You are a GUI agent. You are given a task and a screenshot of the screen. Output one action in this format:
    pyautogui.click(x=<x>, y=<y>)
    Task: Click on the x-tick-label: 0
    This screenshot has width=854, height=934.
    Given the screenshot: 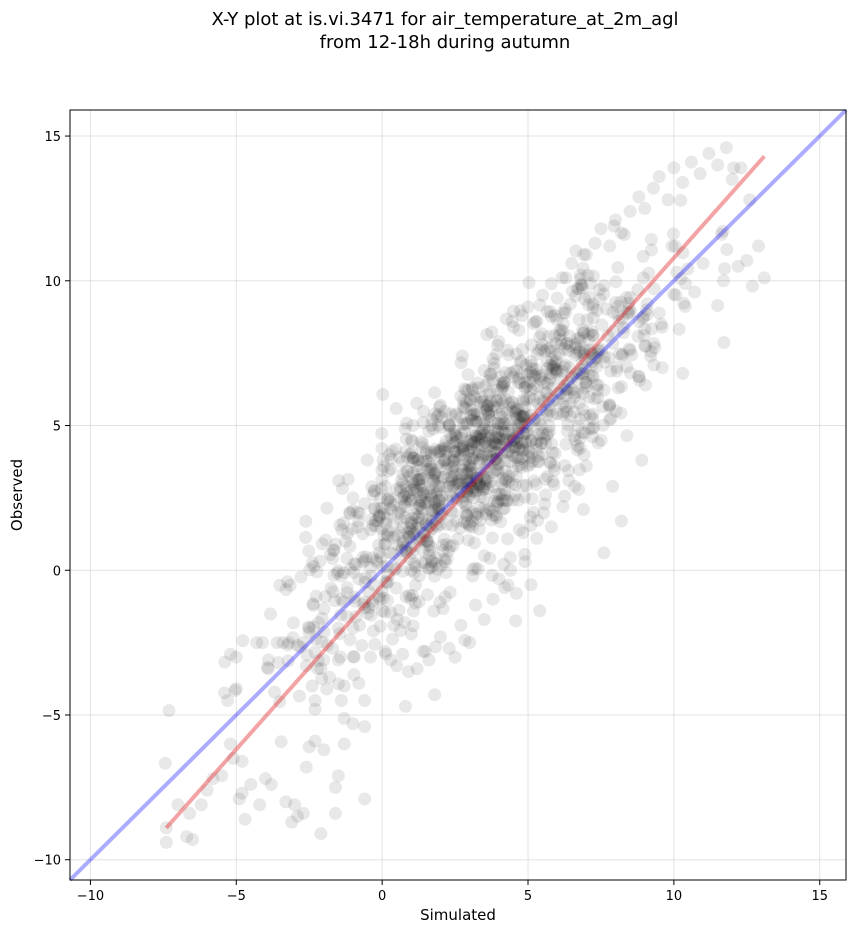 What is the action you would take?
    pyautogui.click(x=382, y=896)
    